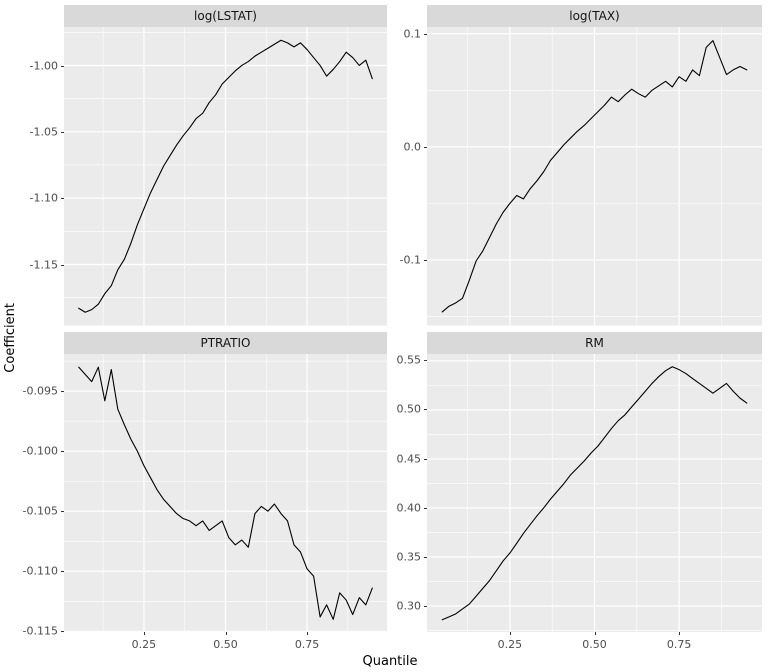 The width and height of the screenshot is (768, 672). I want to click on y-tick-label: 0.50, so click(409, 409).